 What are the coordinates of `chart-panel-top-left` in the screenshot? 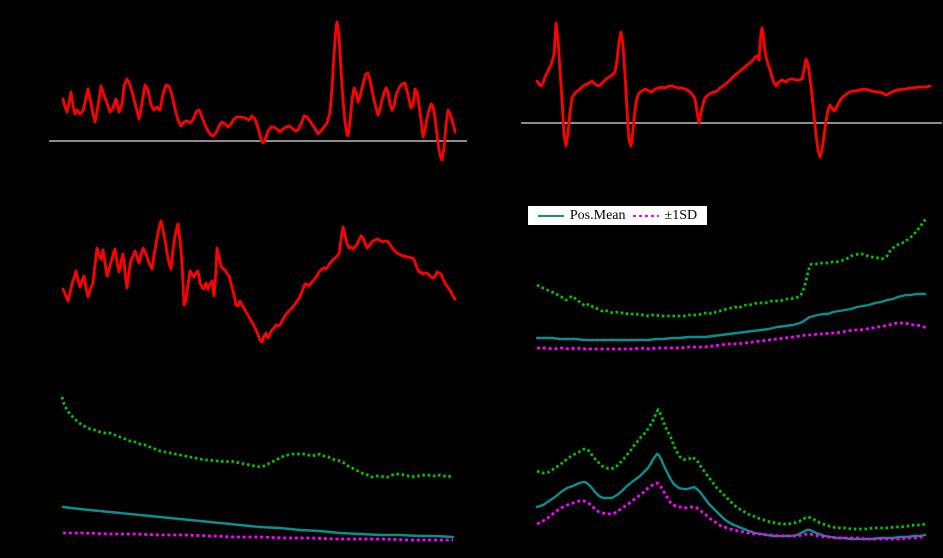 It's located at (258, 91).